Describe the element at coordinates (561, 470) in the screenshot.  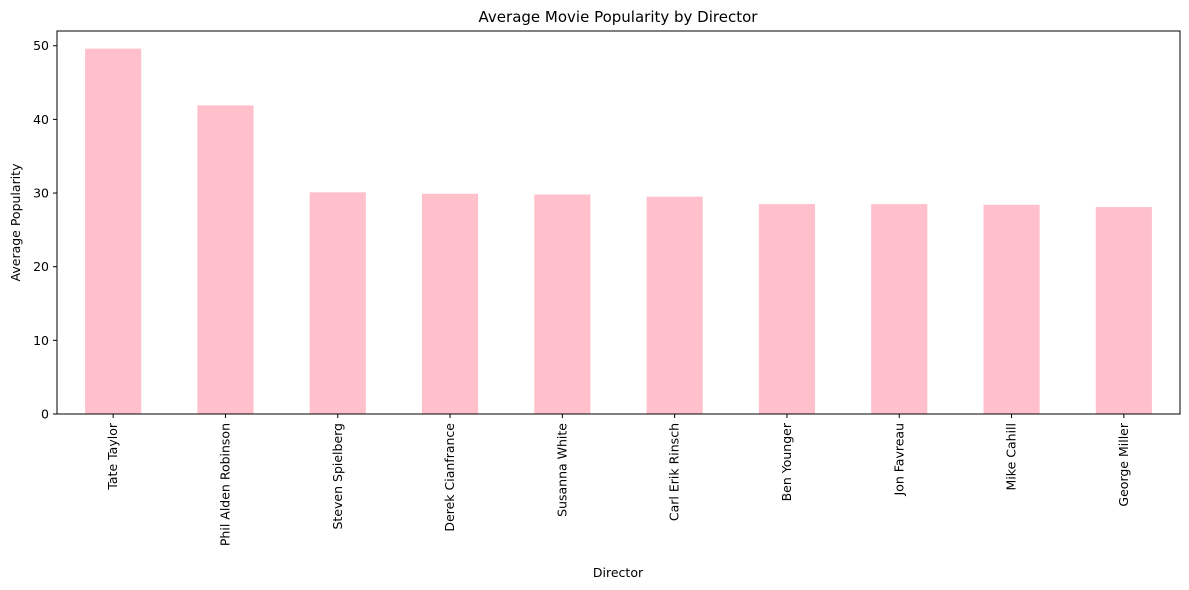
I see `x-tick-label: Susanna White` at that location.